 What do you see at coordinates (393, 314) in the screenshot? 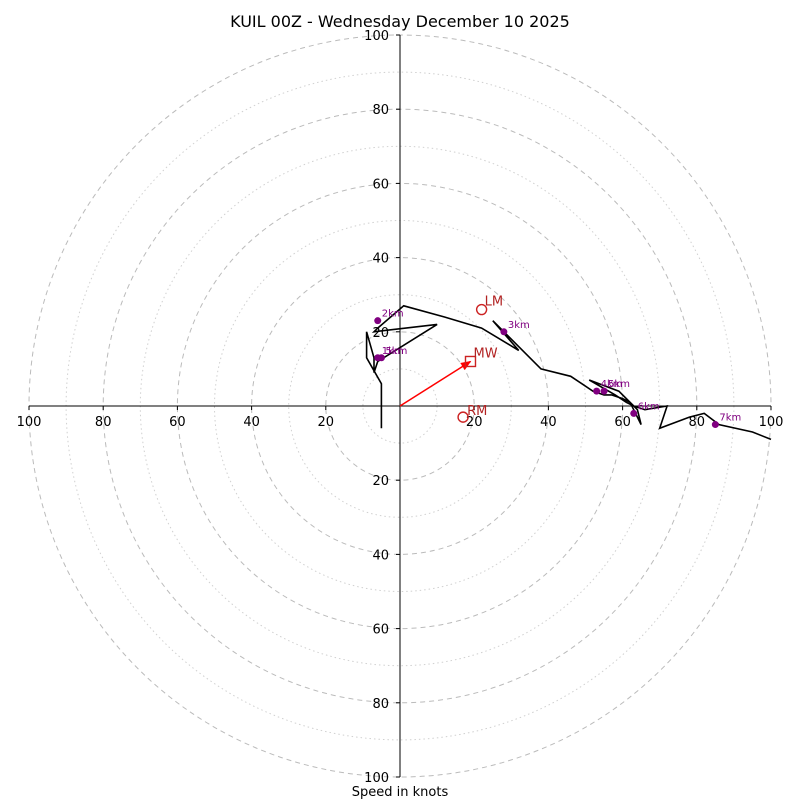
I see `height-marker-label: 2km` at bounding box center [393, 314].